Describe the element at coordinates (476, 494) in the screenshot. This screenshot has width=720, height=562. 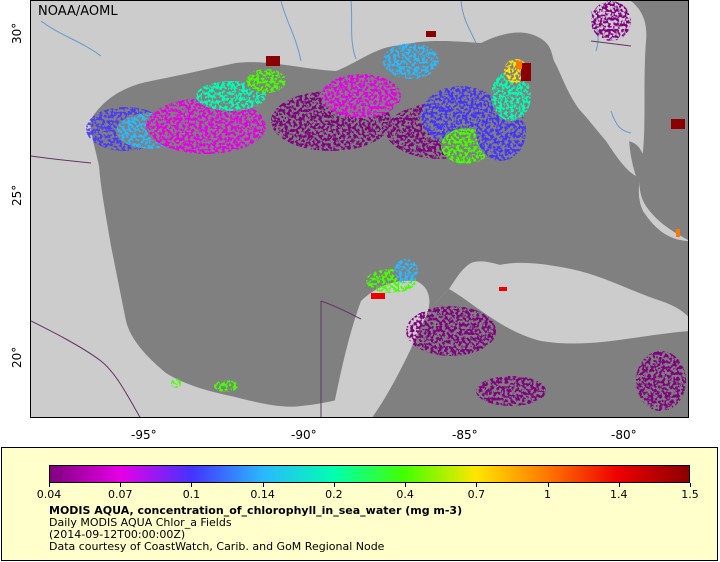
I see `colorbar-tick-label: 0.7` at that location.